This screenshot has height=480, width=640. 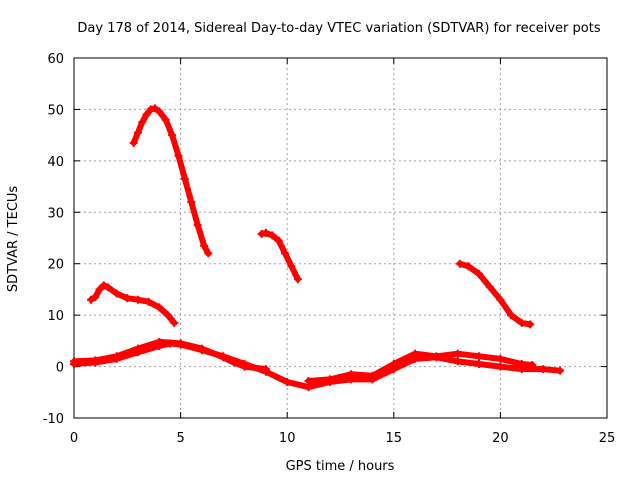 What do you see at coordinates (55, 213) in the screenshot?
I see `y-tick-label: 30` at bounding box center [55, 213].